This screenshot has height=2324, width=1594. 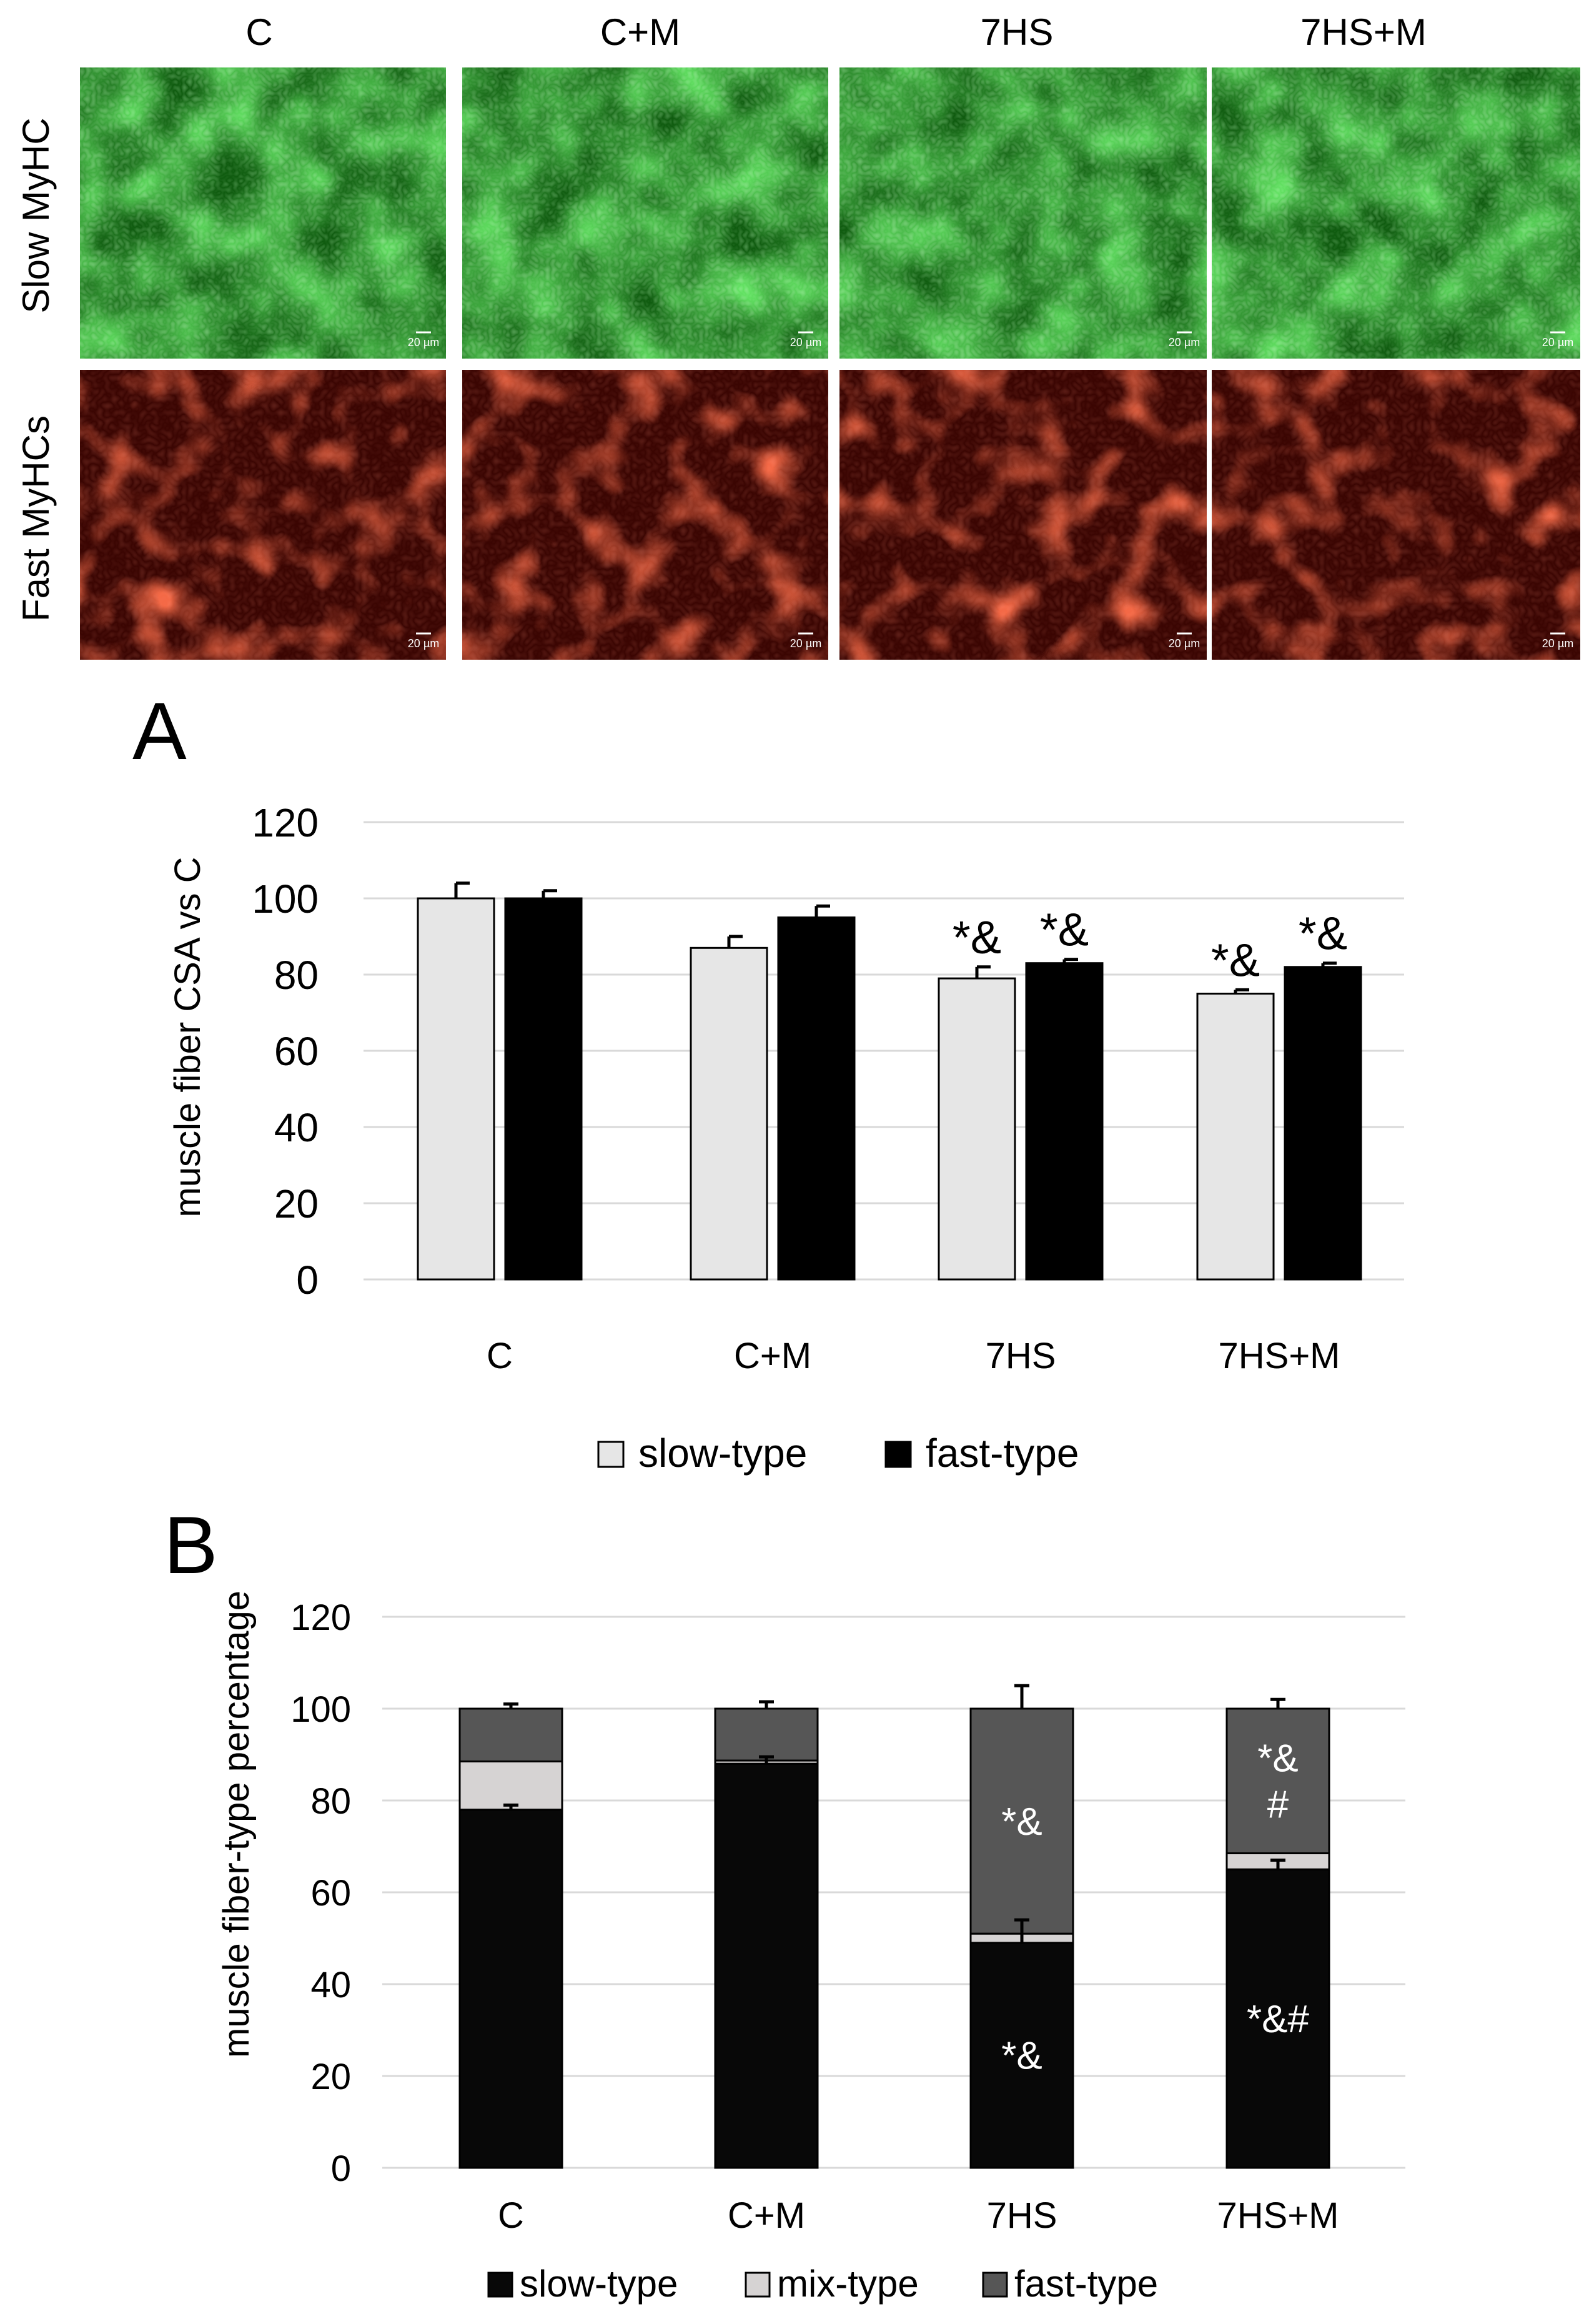 I want to click on annotation-b-1: *&, so click(x=1021, y=2056).